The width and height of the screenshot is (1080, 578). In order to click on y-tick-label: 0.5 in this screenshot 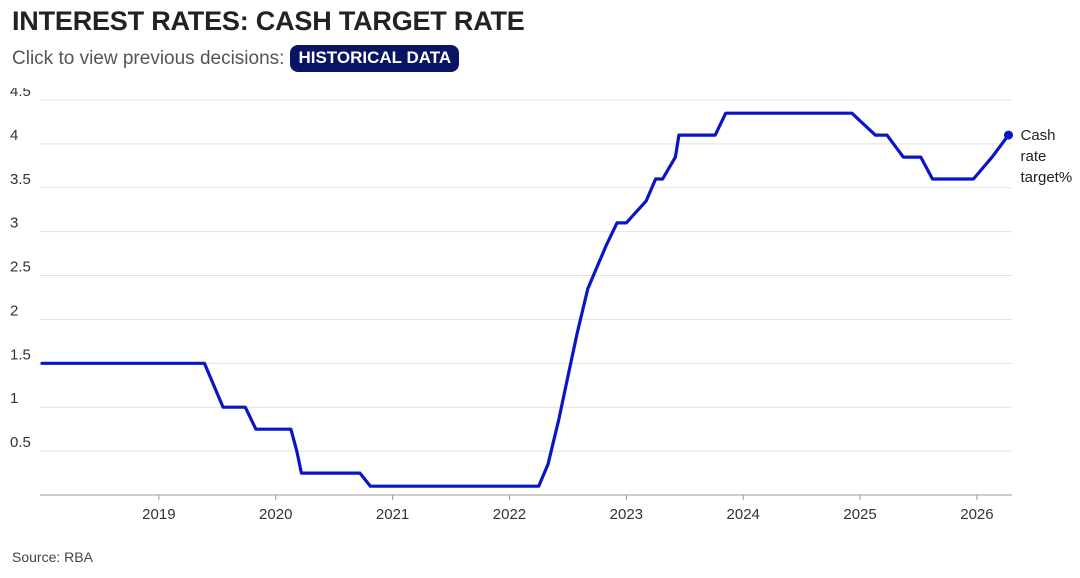, I will do `click(20, 442)`.